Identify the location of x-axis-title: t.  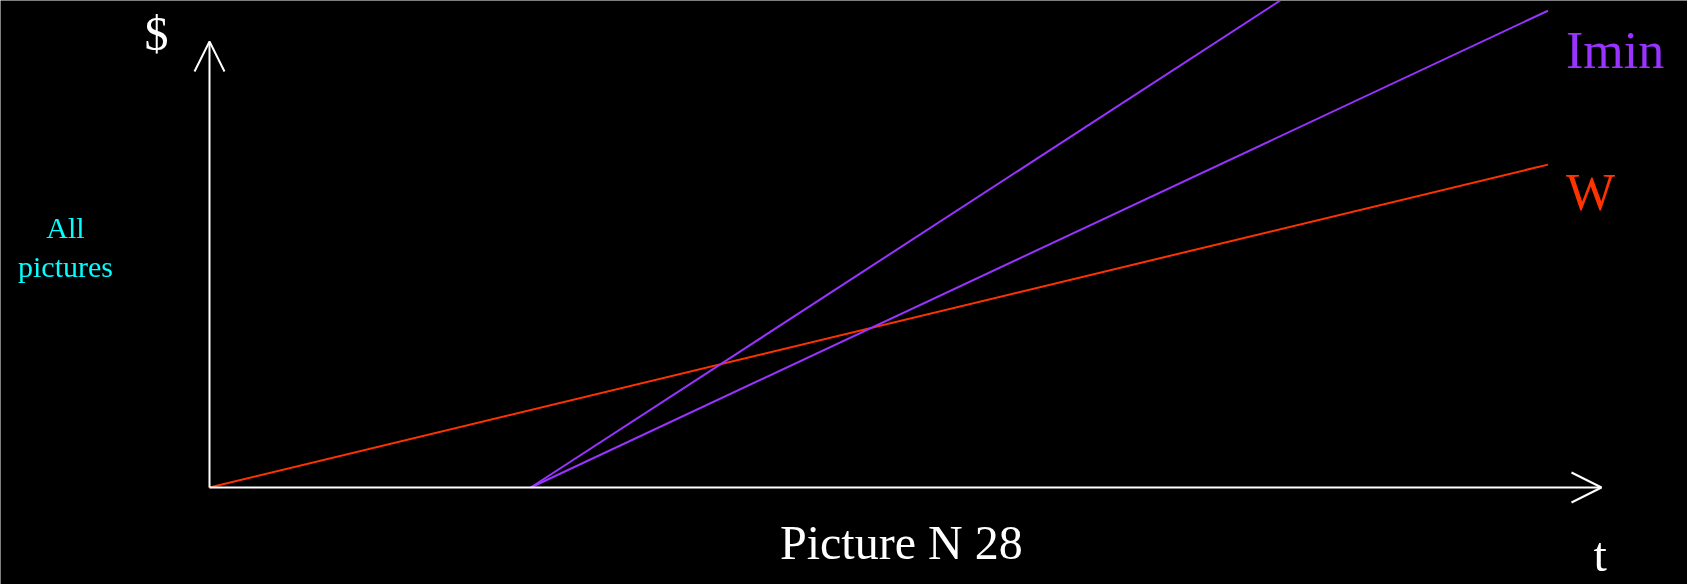
(1600, 554).